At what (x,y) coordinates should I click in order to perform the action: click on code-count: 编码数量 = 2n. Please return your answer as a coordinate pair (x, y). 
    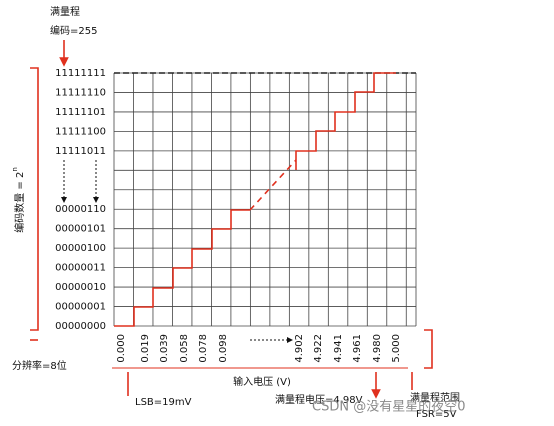
    Looking at the image, I should click on (18, 200).